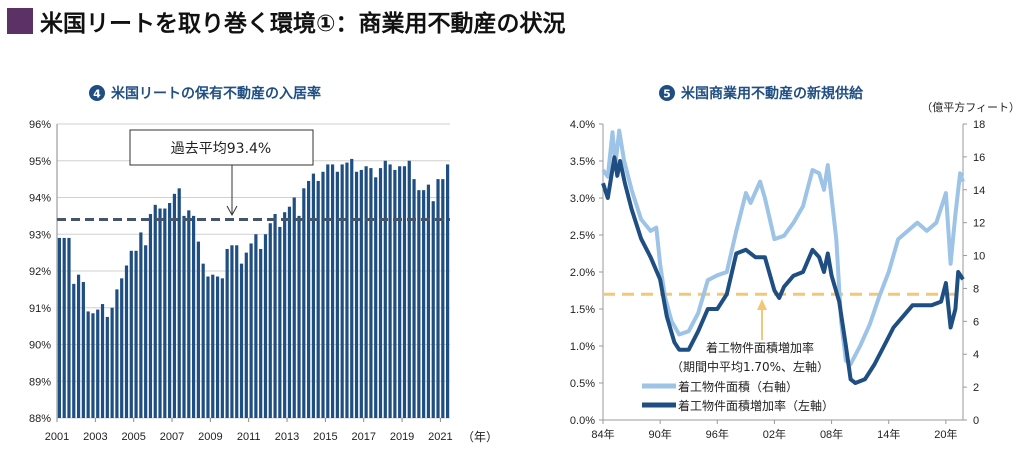  What do you see at coordinates (40, 309) in the screenshot?
I see `y-tick-label: 91%` at bounding box center [40, 309].